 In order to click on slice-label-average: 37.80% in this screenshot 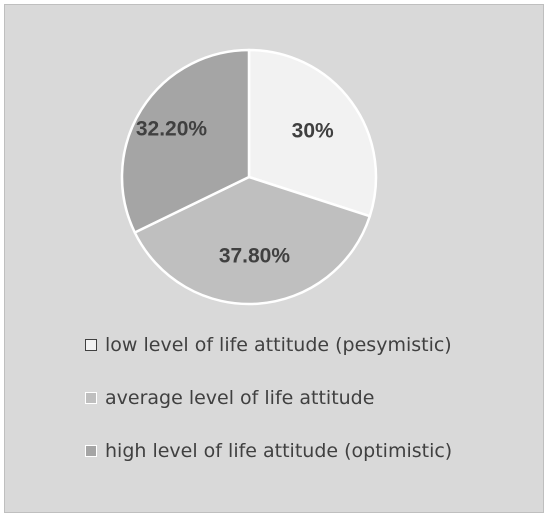, I will do `click(255, 256)`.